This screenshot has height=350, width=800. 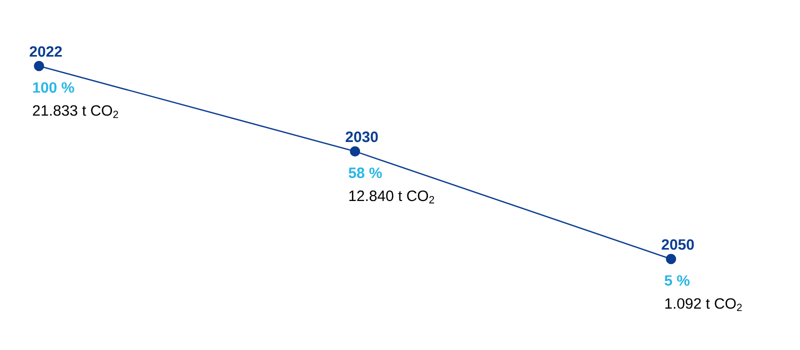 What do you see at coordinates (362, 137) in the screenshot?
I see `x-tick-label: 2030` at bounding box center [362, 137].